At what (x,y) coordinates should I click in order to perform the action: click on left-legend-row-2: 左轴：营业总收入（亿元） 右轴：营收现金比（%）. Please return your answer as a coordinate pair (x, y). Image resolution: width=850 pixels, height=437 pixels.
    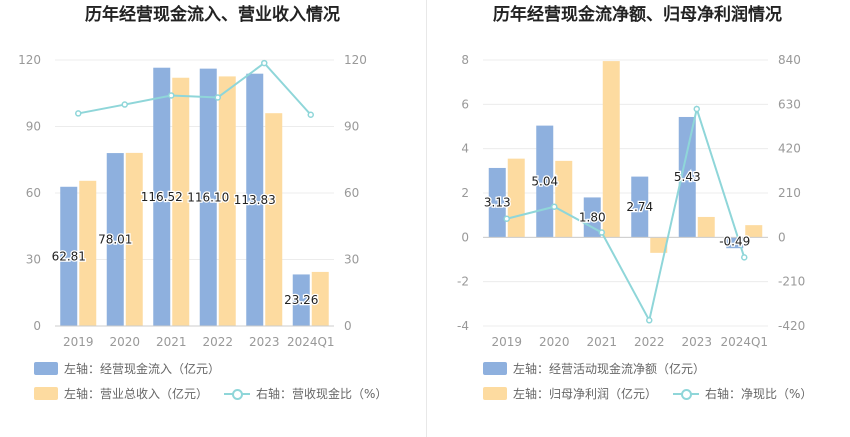
    Looking at the image, I should click on (218, 393).